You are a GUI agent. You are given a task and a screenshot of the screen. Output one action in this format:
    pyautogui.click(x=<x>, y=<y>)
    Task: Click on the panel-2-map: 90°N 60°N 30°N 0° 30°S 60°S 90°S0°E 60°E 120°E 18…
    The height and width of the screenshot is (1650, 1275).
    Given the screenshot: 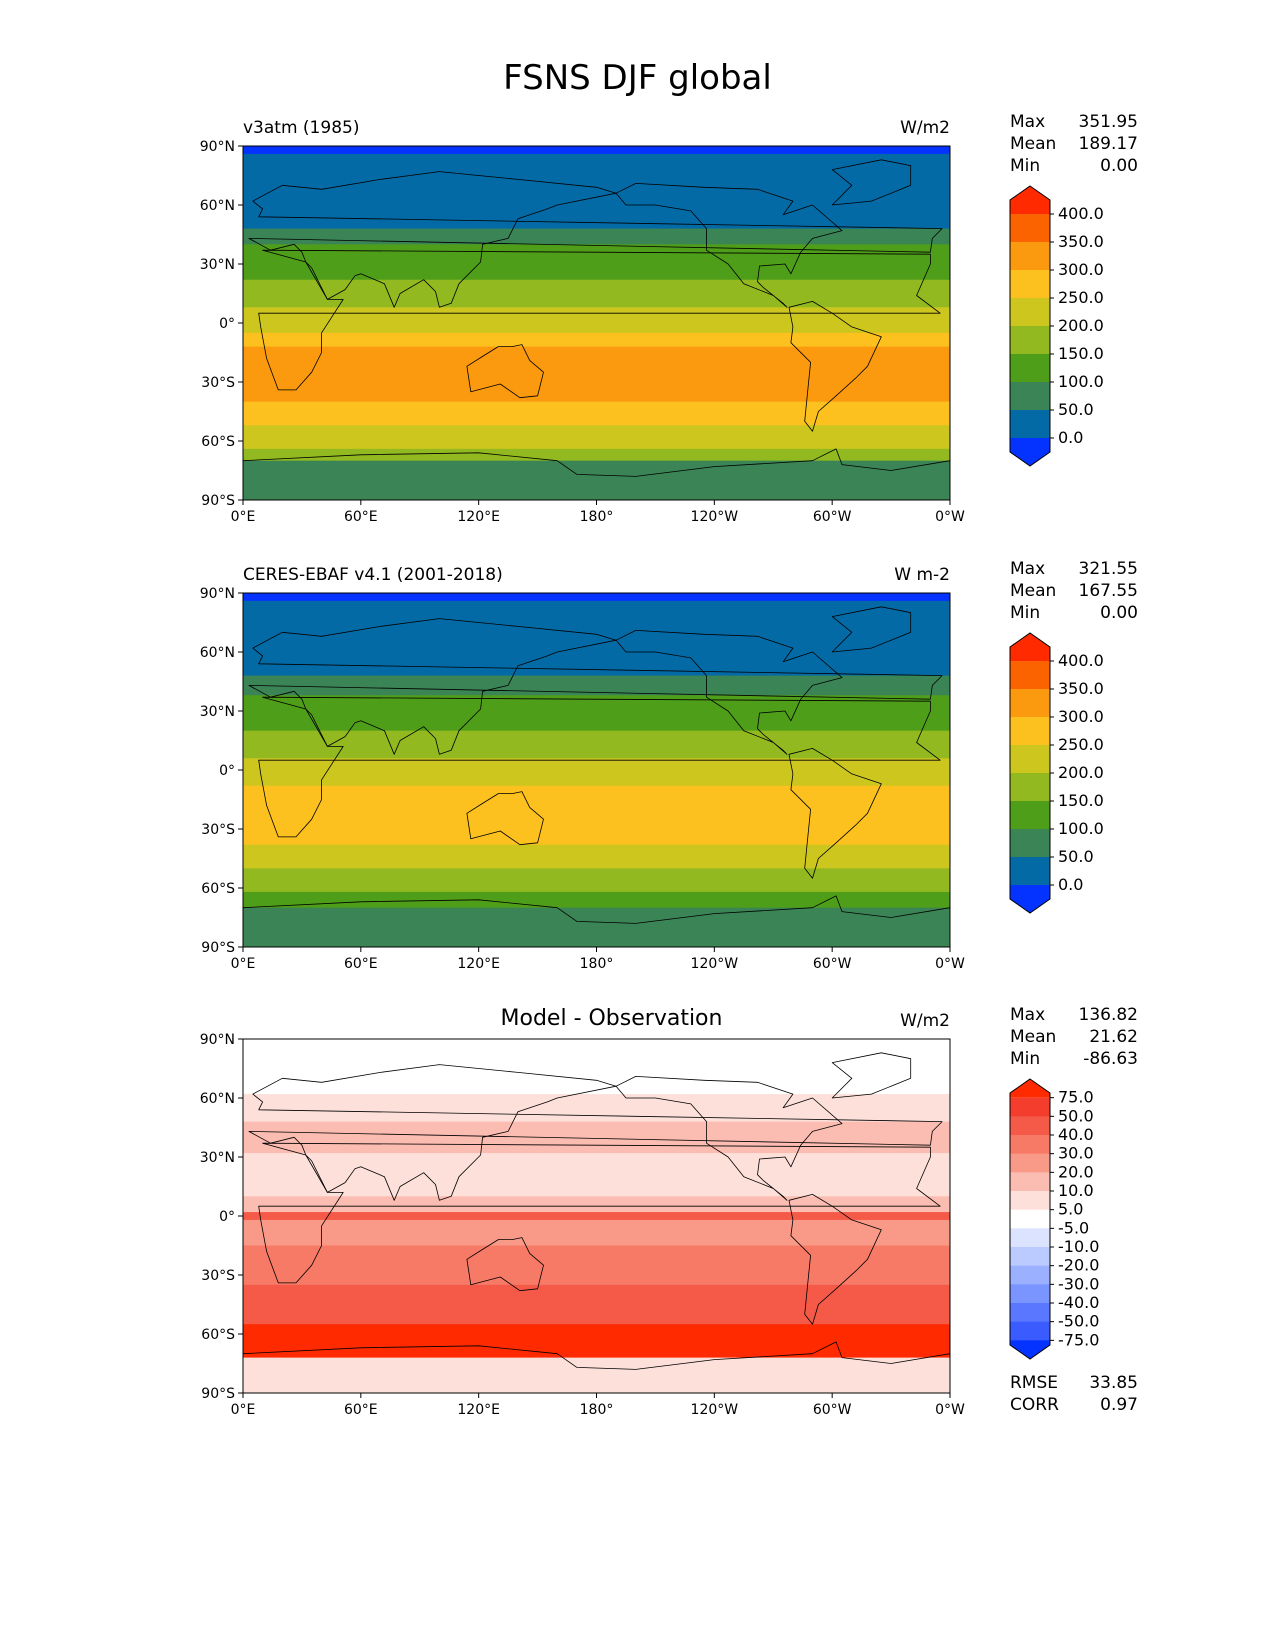 What is the action you would take?
    pyautogui.click(x=582, y=779)
    